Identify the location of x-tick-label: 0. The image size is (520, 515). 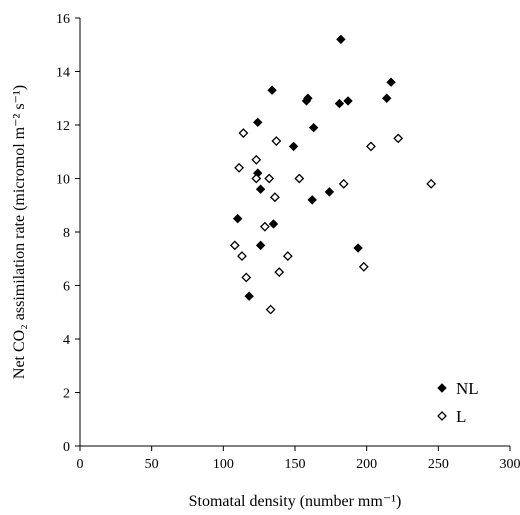
(80, 464).